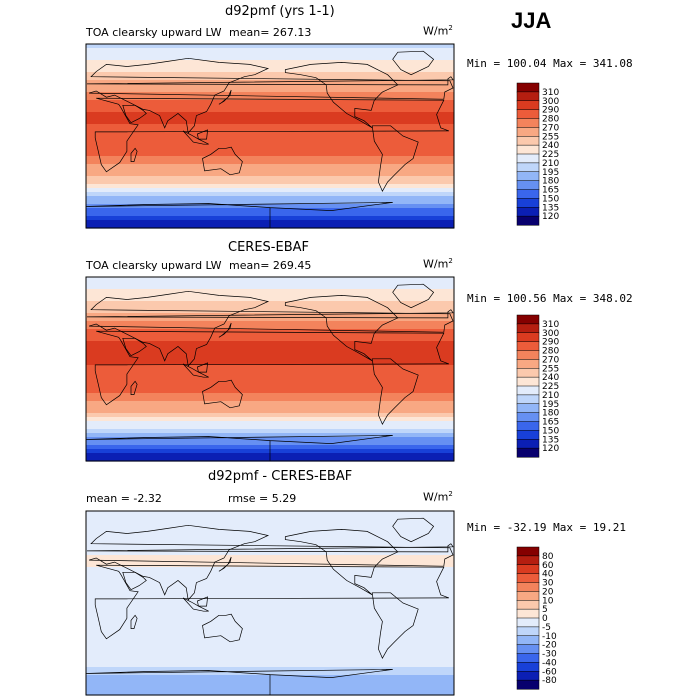 This screenshot has width=700, height=700. I want to click on panel-3-units: W/m2, so click(438, 497).